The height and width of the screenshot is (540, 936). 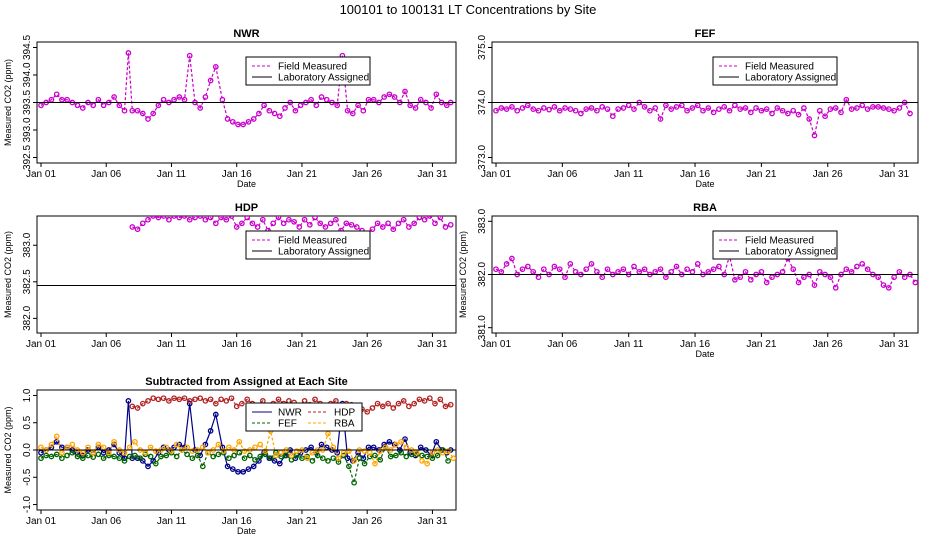 I want to click on subtracted-x-tick-label: Jan 01, so click(x=41, y=521).